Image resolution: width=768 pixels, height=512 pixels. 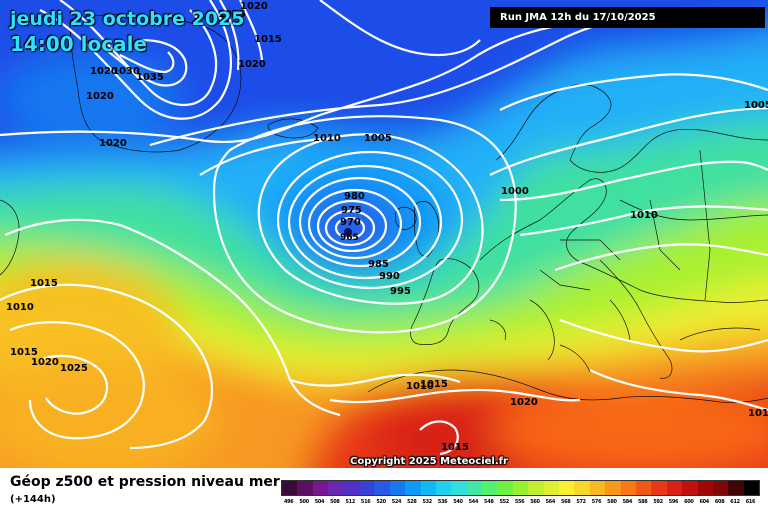 I want to click on legend-label: 556, so click(x=519, y=502).